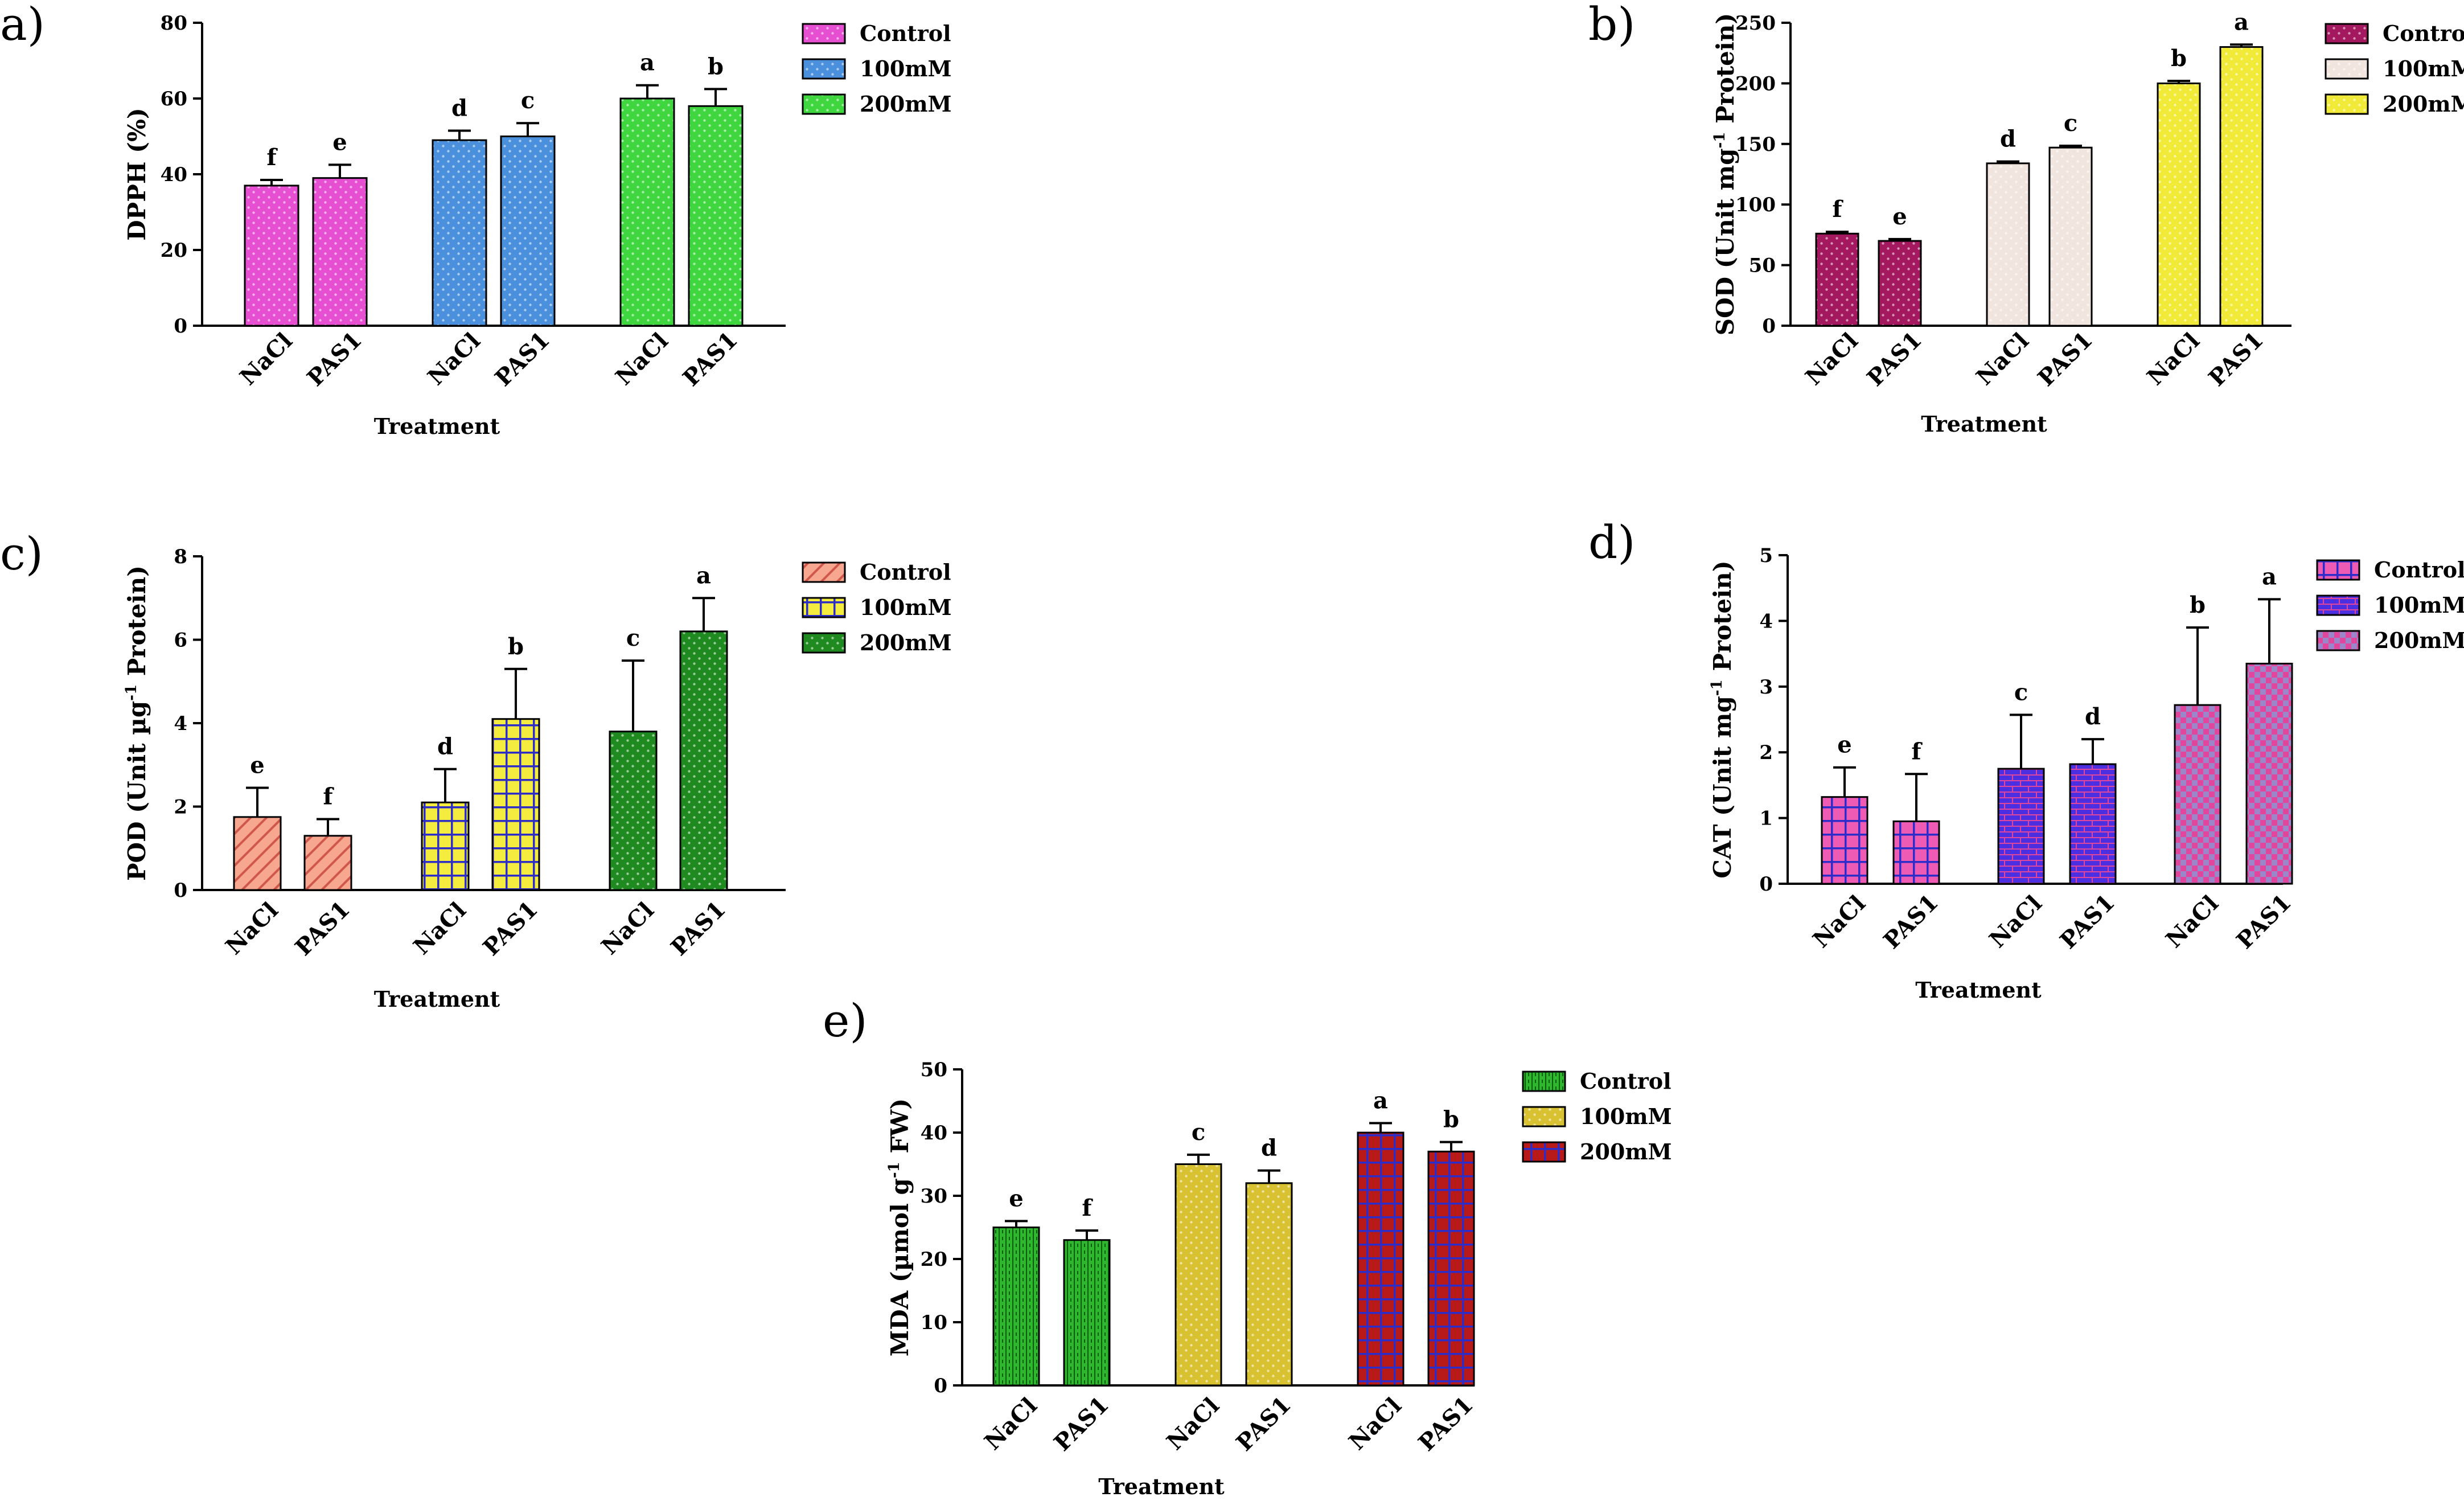 This screenshot has height=1501, width=2464. What do you see at coordinates (181, 640) in the screenshot?
I see `y-tick-label: 6` at bounding box center [181, 640].